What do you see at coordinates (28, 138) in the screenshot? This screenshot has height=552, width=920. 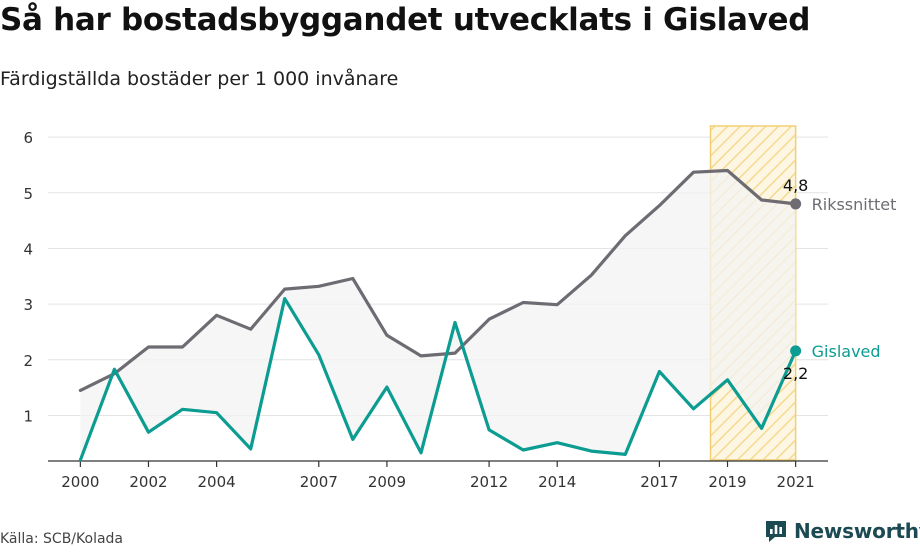 I see `y-tick-label: 6` at bounding box center [28, 138].